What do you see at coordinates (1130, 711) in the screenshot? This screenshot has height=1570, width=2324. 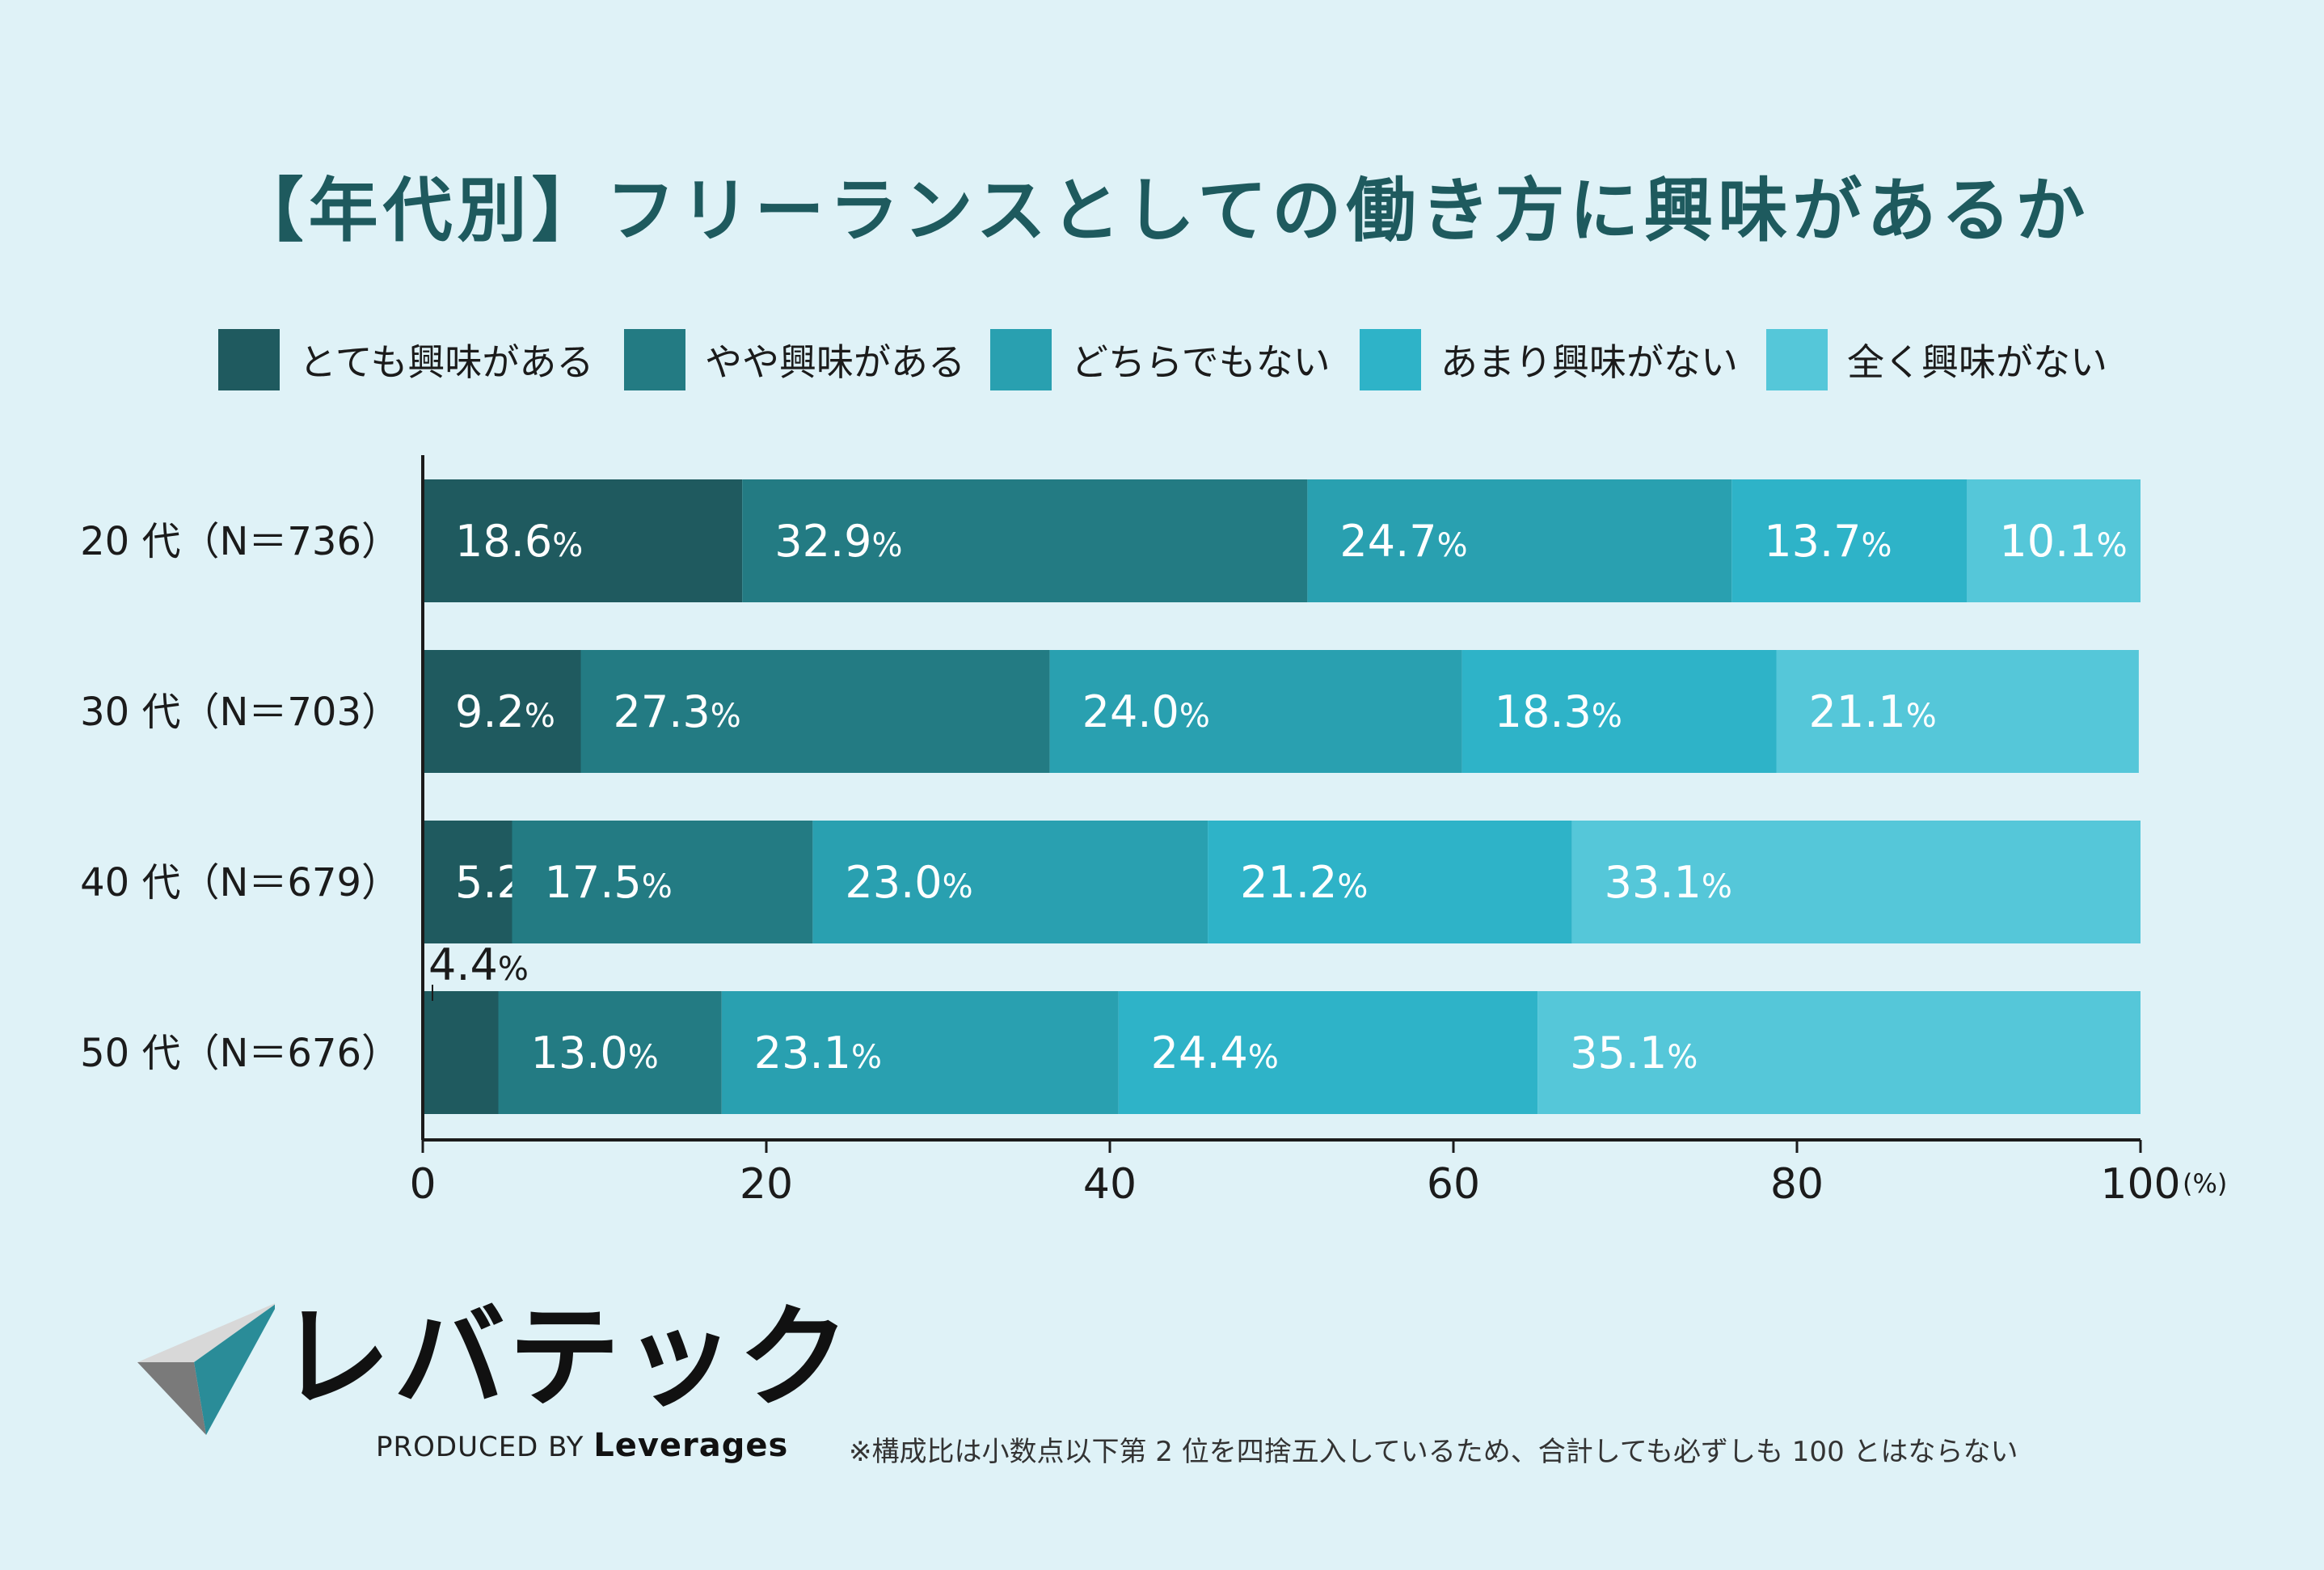 I see `data-label-value: 24.0` at bounding box center [1130, 711].